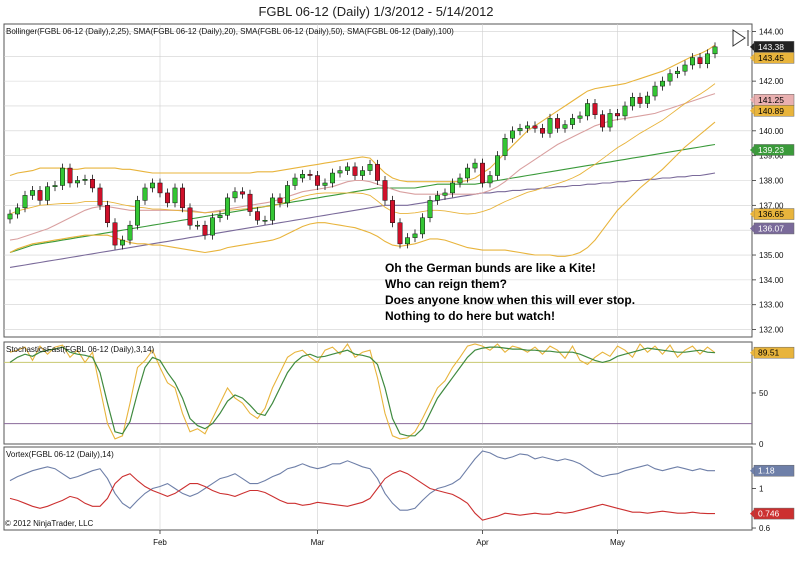 The height and width of the screenshot is (567, 800). I want to click on vortex-tag-0: 1.18, so click(772, 470).